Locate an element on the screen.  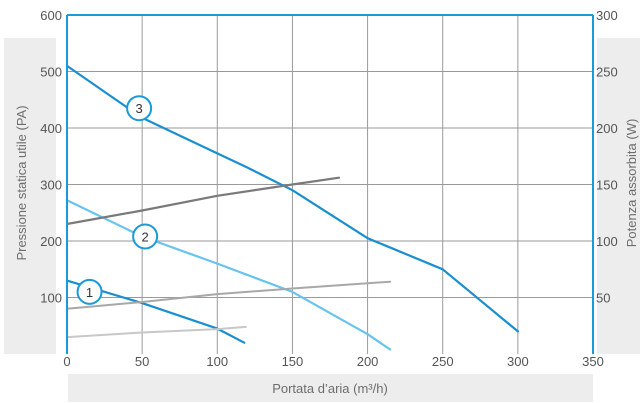
curve-1-marker-label: 1 is located at coordinates (89, 292).